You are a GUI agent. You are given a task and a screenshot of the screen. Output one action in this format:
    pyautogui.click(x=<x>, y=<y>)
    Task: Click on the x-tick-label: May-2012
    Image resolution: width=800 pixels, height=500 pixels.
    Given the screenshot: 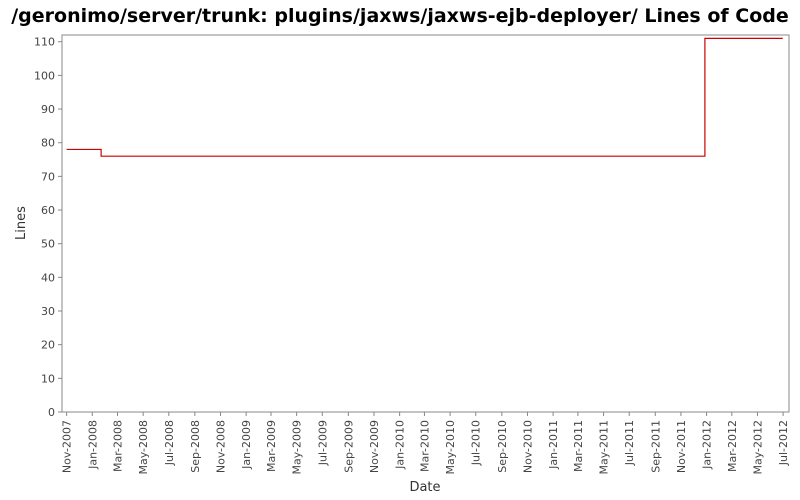 What is the action you would take?
    pyautogui.click(x=757, y=447)
    